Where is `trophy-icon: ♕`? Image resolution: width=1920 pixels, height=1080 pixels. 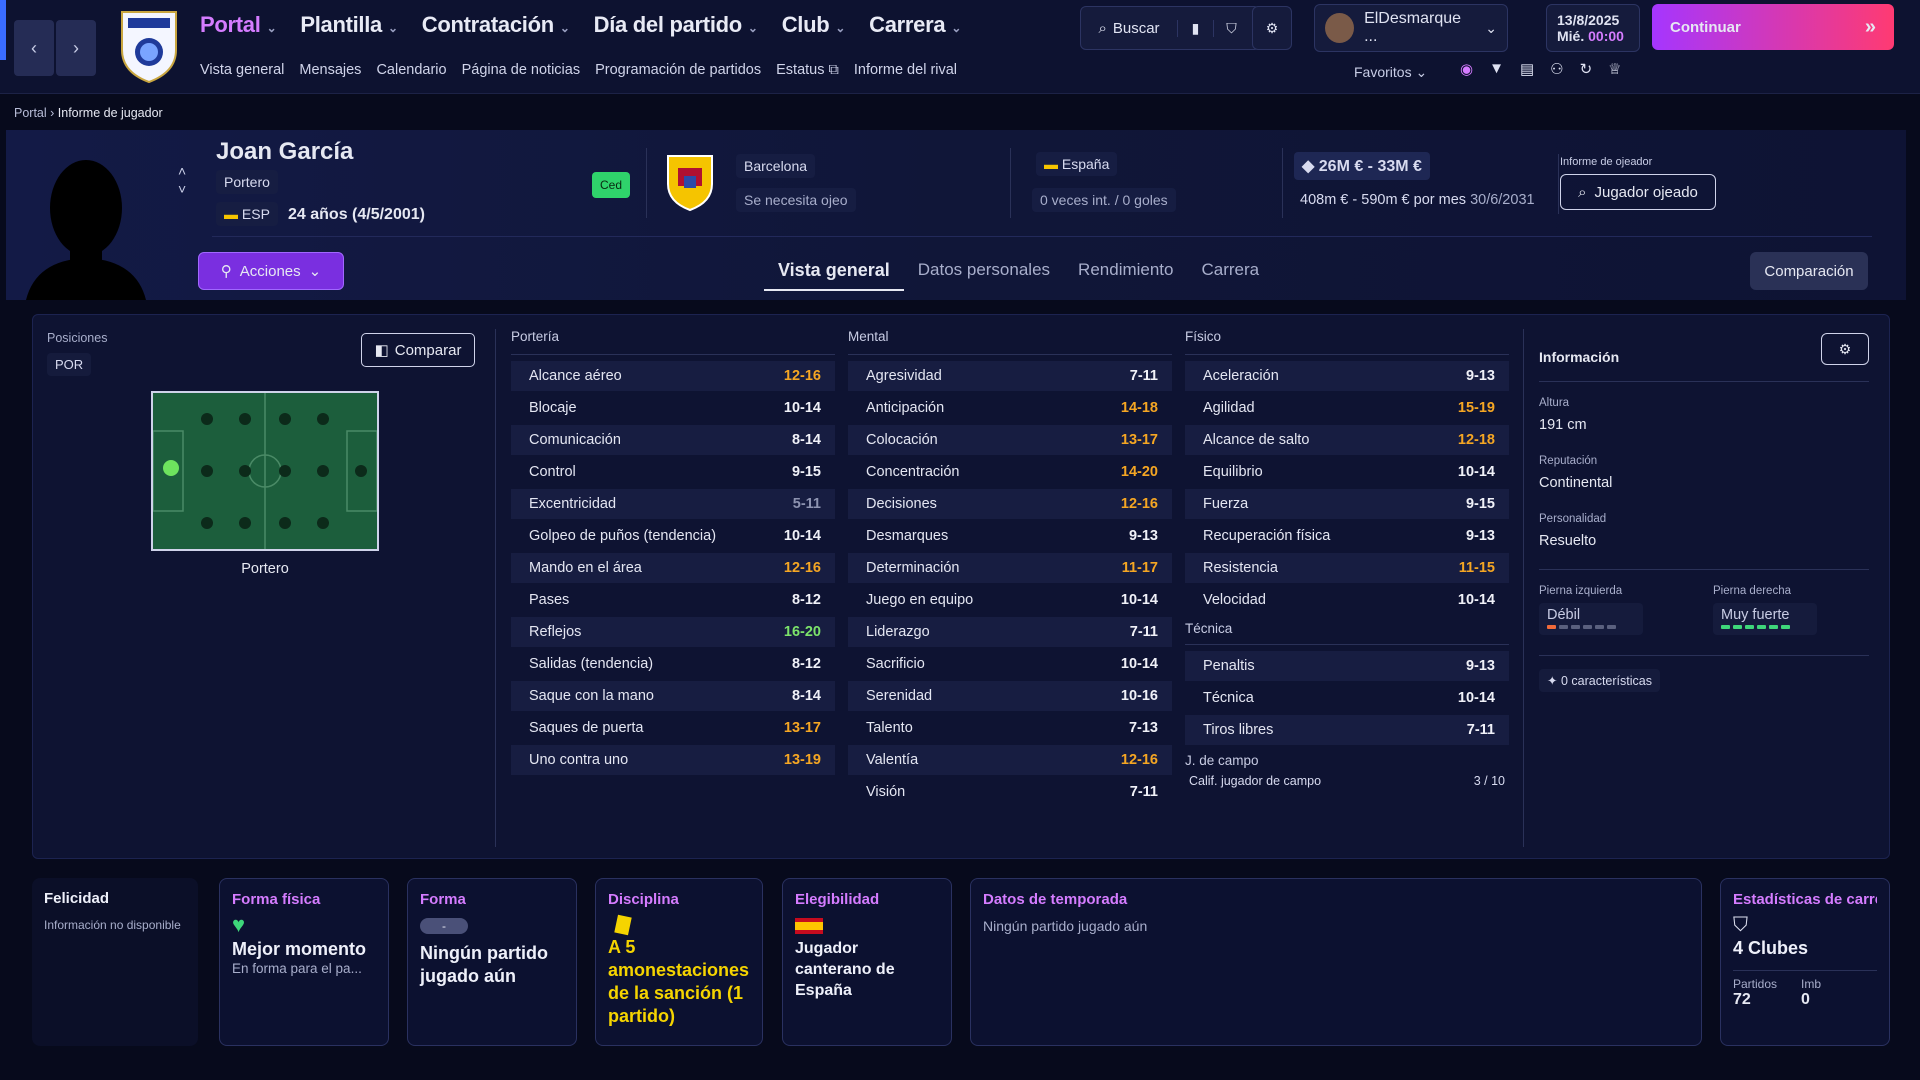 trophy-icon: ♕ is located at coordinates (1615, 69).